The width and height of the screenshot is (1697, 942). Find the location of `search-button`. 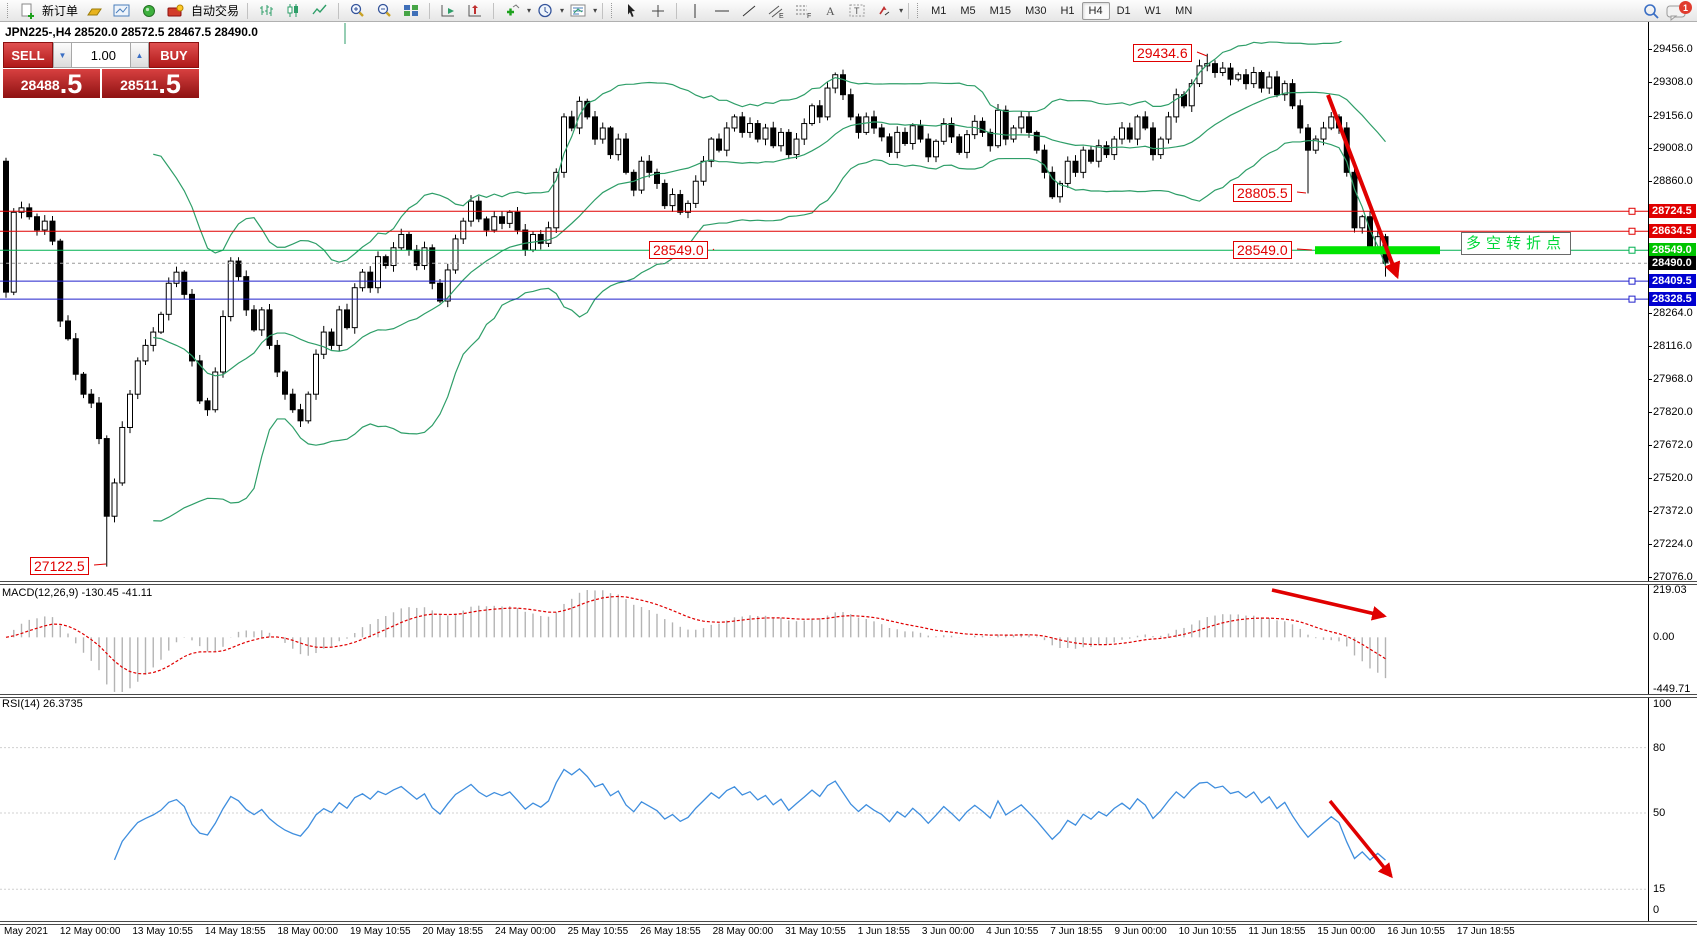

search-button is located at coordinates (1651, 11).